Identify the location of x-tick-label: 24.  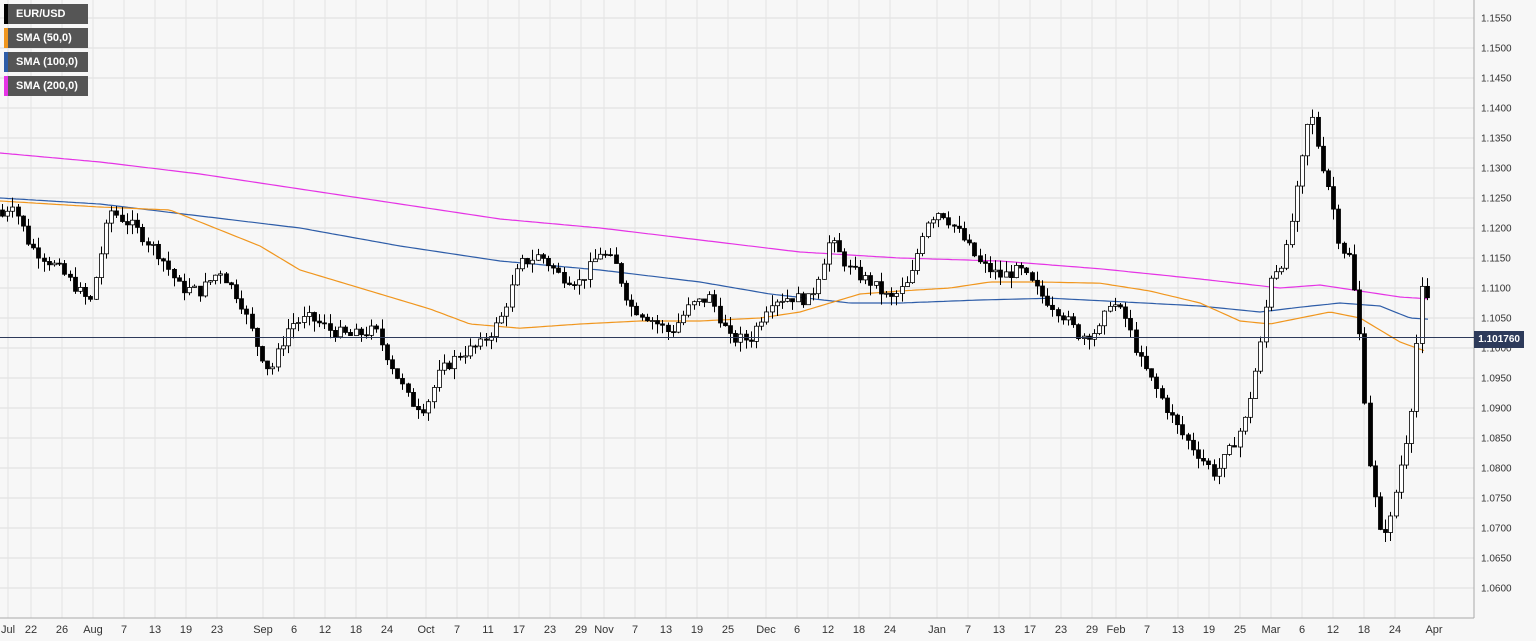
(1395, 630).